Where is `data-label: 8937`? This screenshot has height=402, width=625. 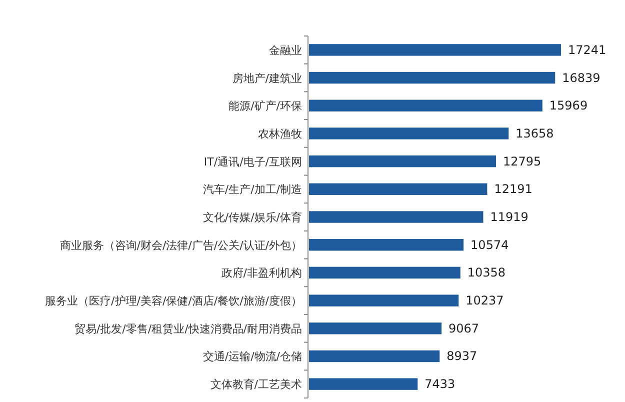
data-label: 8937 is located at coordinates (462, 356).